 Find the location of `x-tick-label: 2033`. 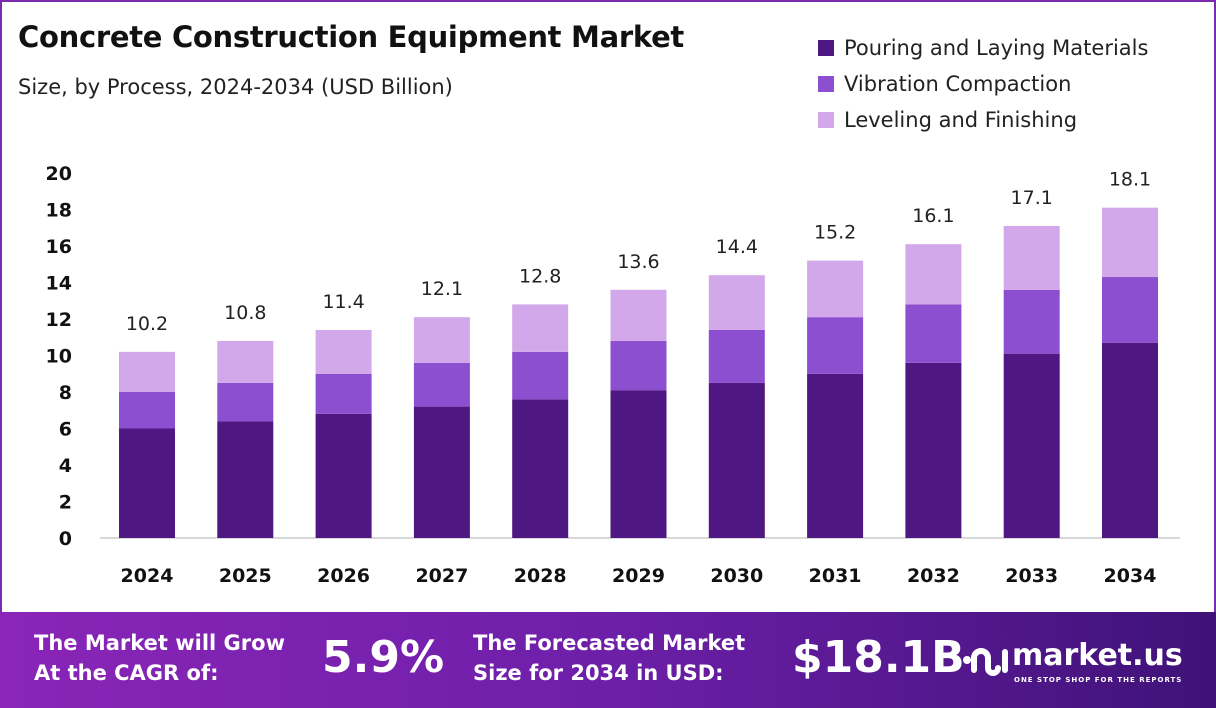

x-tick-label: 2033 is located at coordinates (1031, 576).